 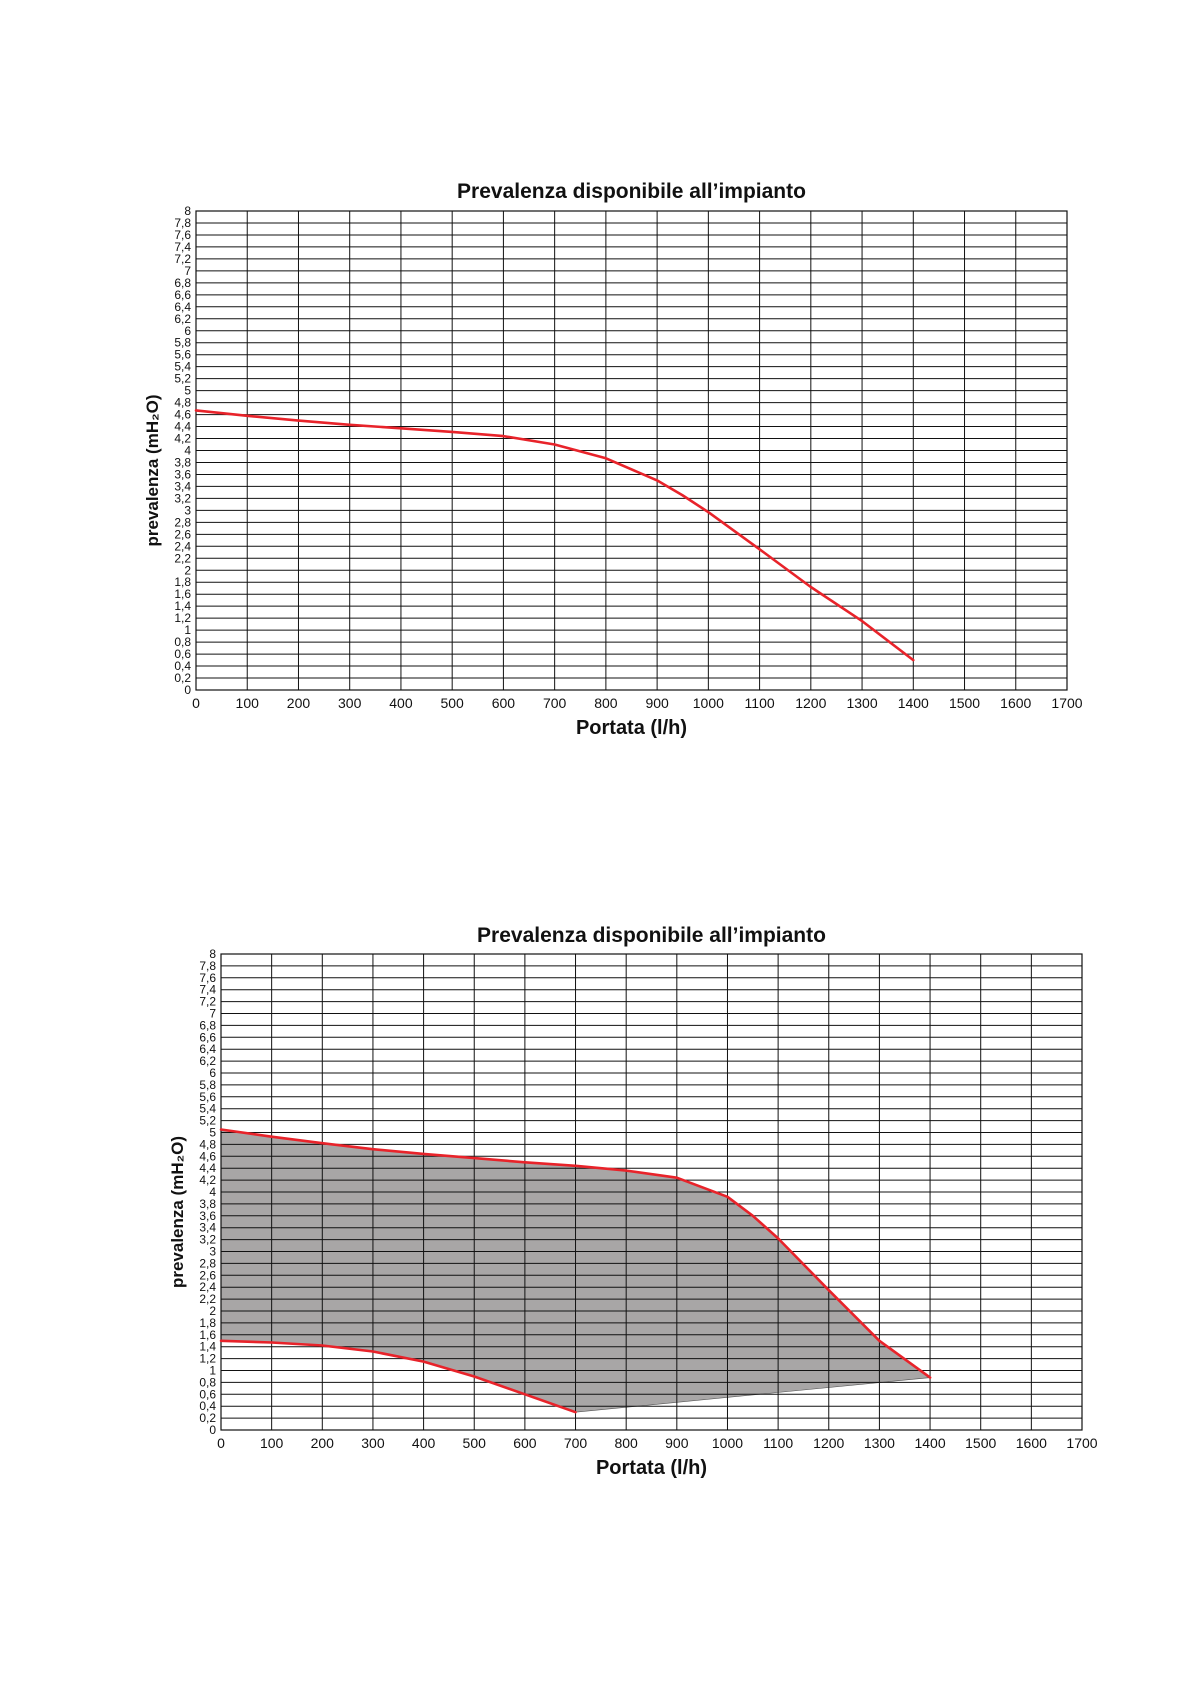 I want to click on y-tick-label: 4, so click(x=187, y=451).